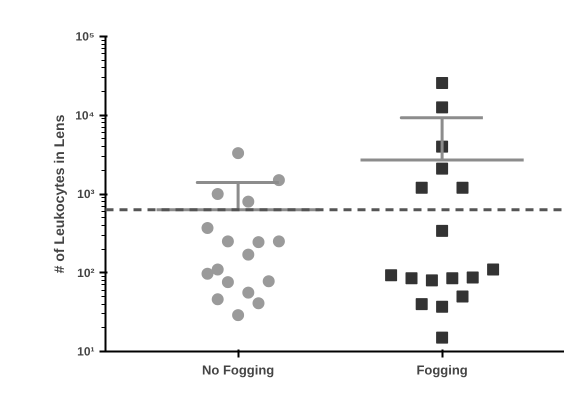 The image size is (564, 401). Describe the element at coordinates (86, 351) in the screenshot. I see `y-tick-label: 10¹` at that location.